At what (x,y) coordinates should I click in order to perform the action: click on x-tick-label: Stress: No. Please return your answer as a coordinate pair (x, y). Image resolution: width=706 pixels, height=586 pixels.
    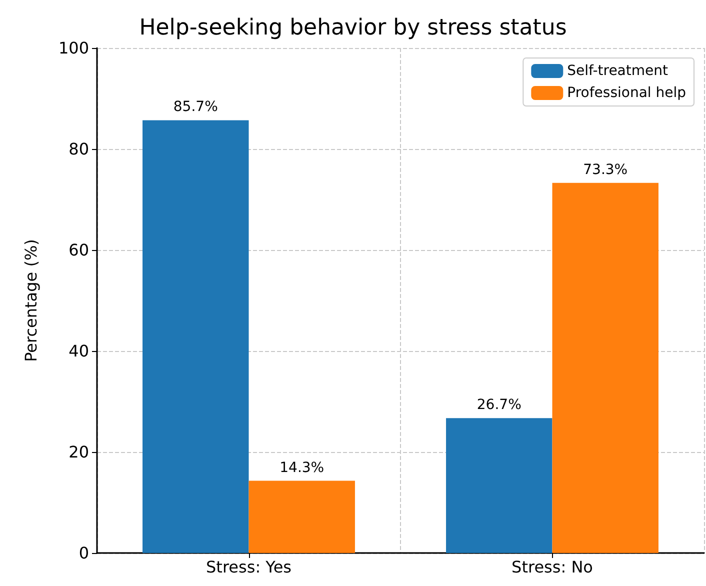
    Looking at the image, I should click on (552, 567).